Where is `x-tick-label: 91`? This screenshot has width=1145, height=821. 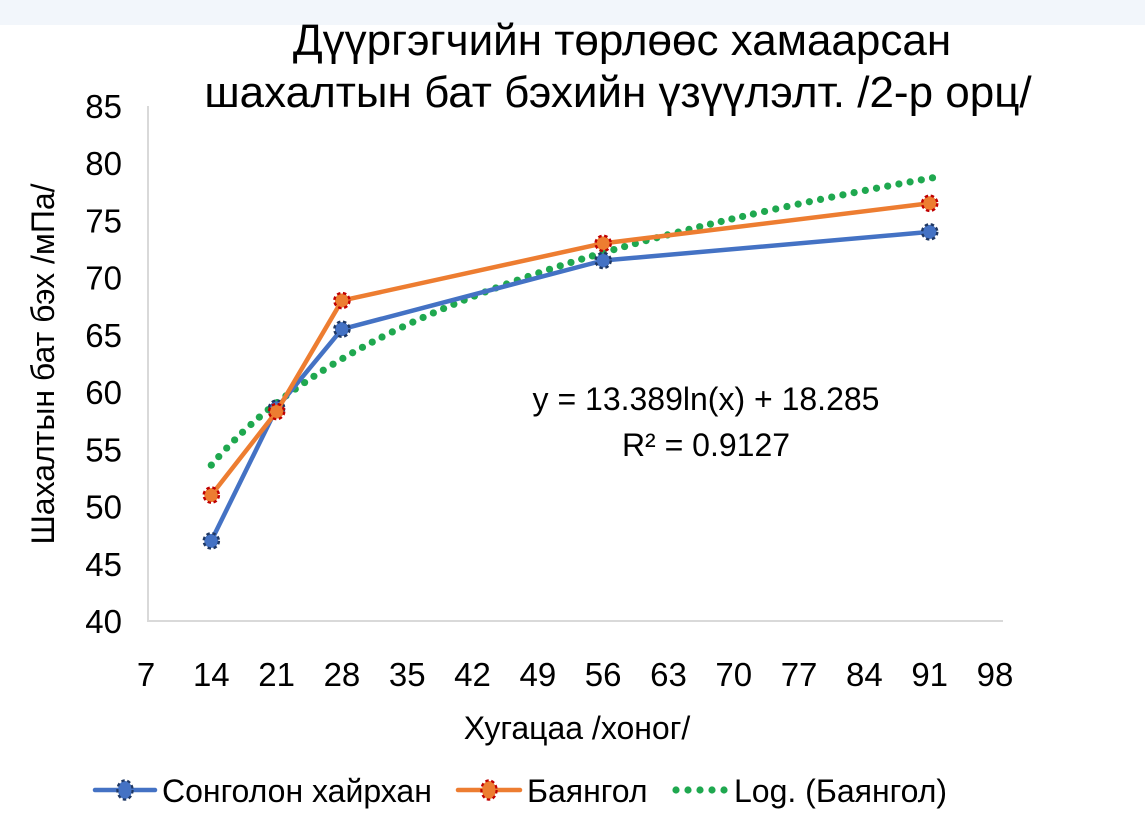
x-tick-label: 91 is located at coordinates (929, 674).